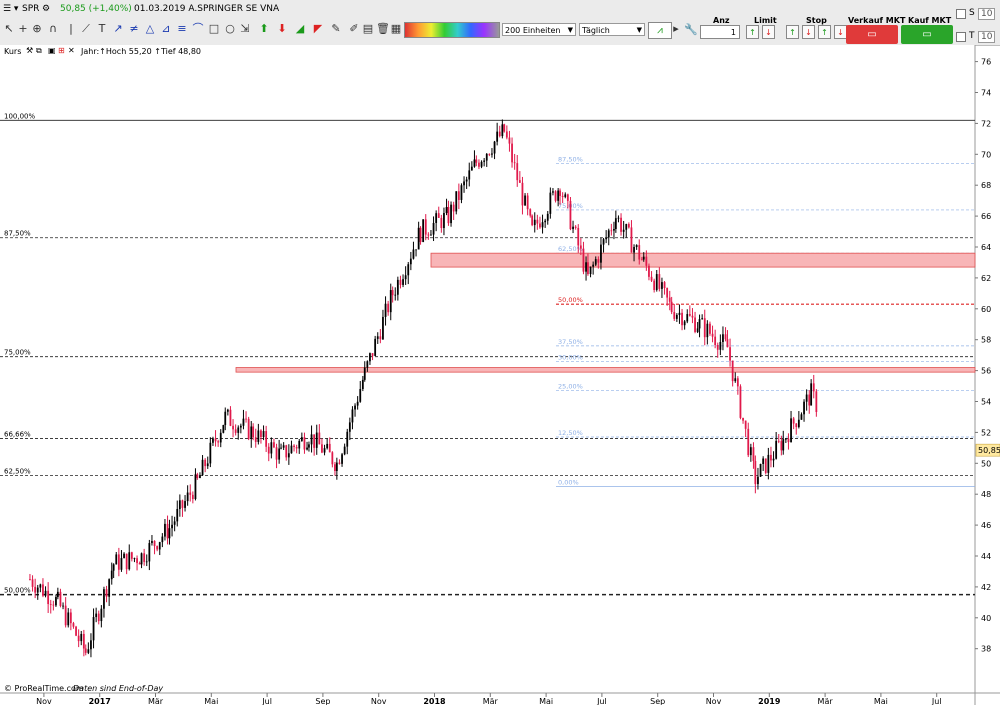  I want to click on settings-icon: ⚙, so click(46, 9).